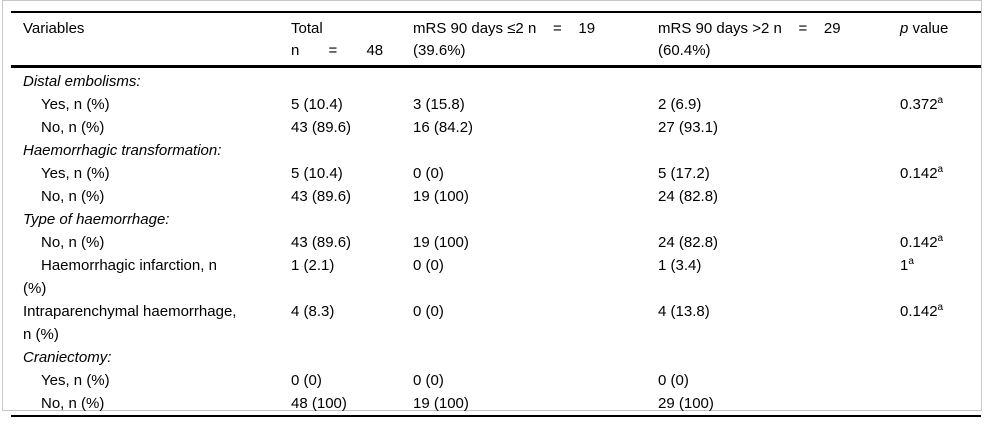  What do you see at coordinates (904, 28) in the screenshot?
I see `p-value-italic-p: p` at bounding box center [904, 28].